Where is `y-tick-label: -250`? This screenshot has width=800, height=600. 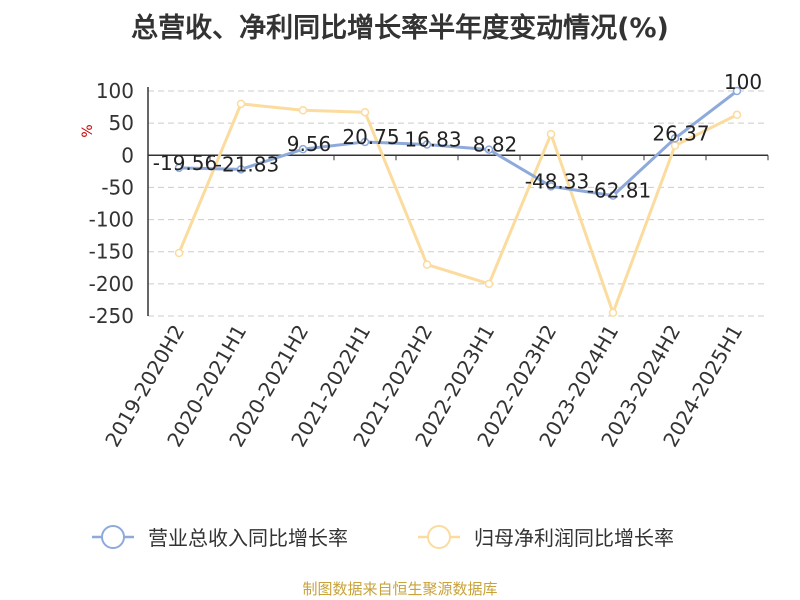 y-tick-label: -250 is located at coordinates (111, 316).